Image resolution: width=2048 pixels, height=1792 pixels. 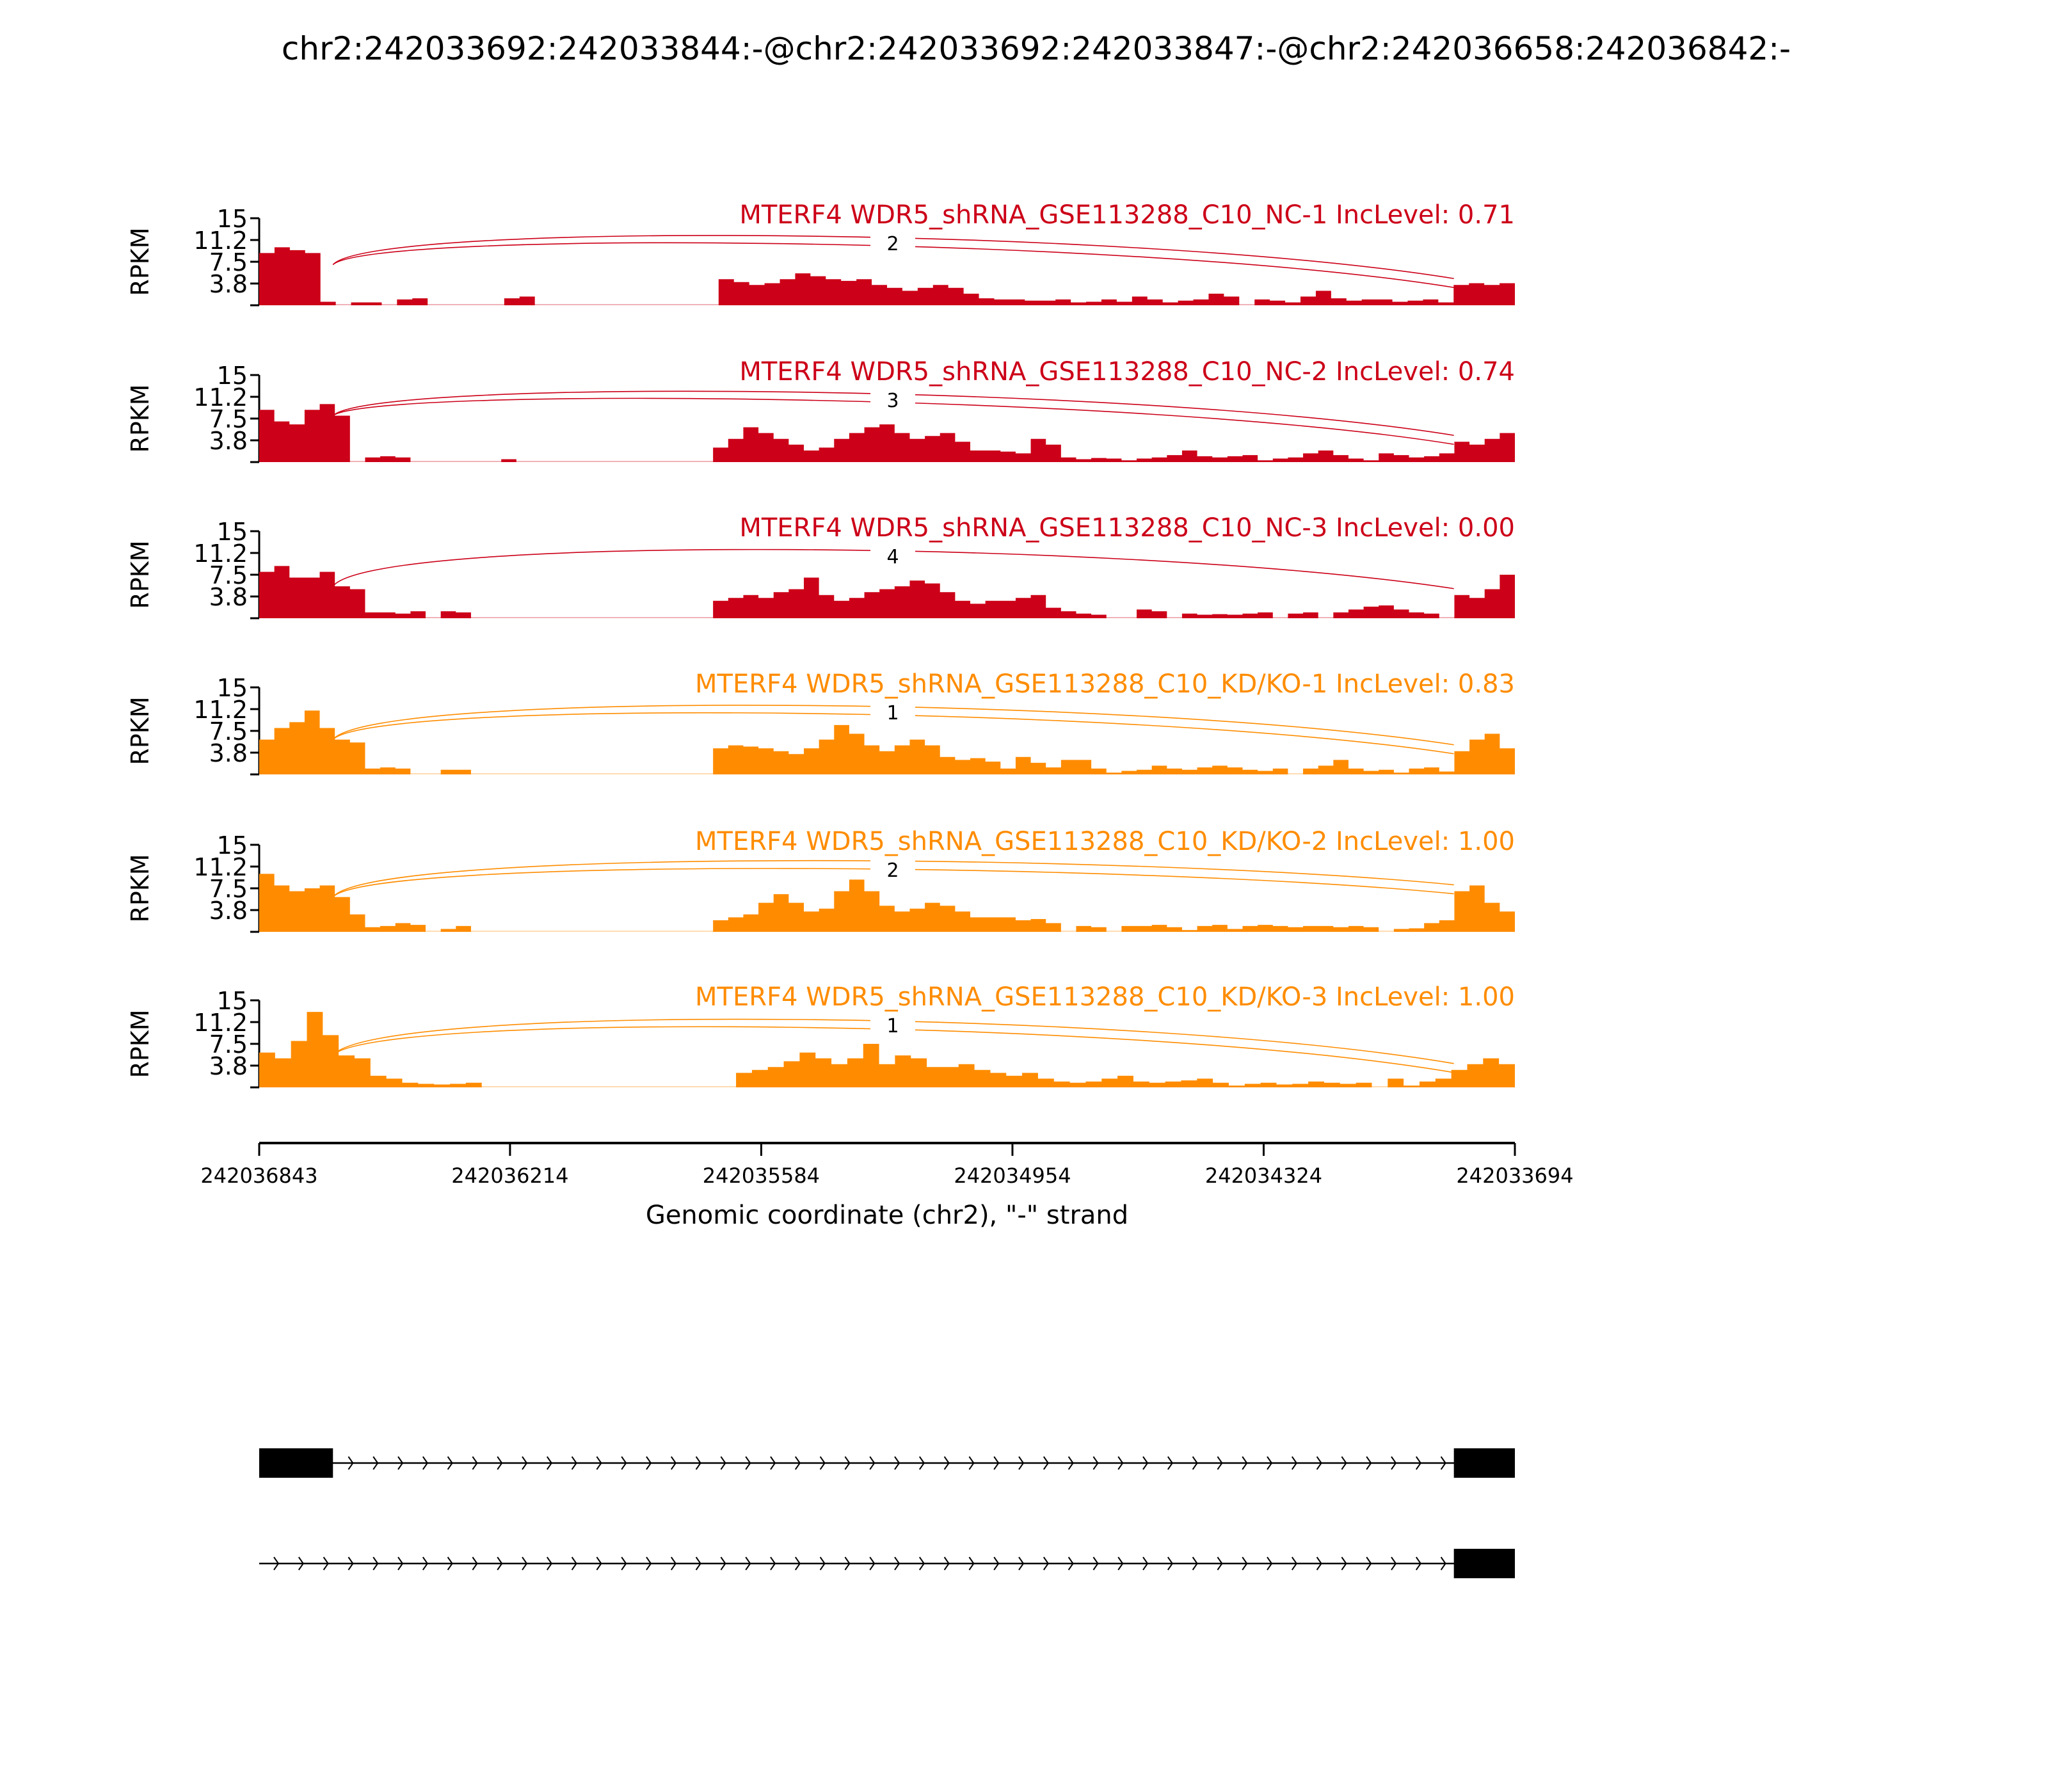 I want to click on junction-count-label: 4, so click(x=892, y=557).